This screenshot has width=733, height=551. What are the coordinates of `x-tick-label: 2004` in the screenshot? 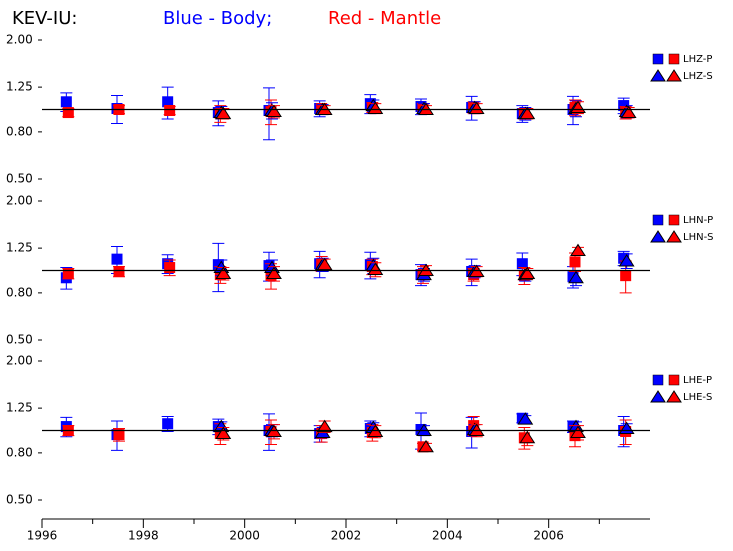 It's located at (447, 536).